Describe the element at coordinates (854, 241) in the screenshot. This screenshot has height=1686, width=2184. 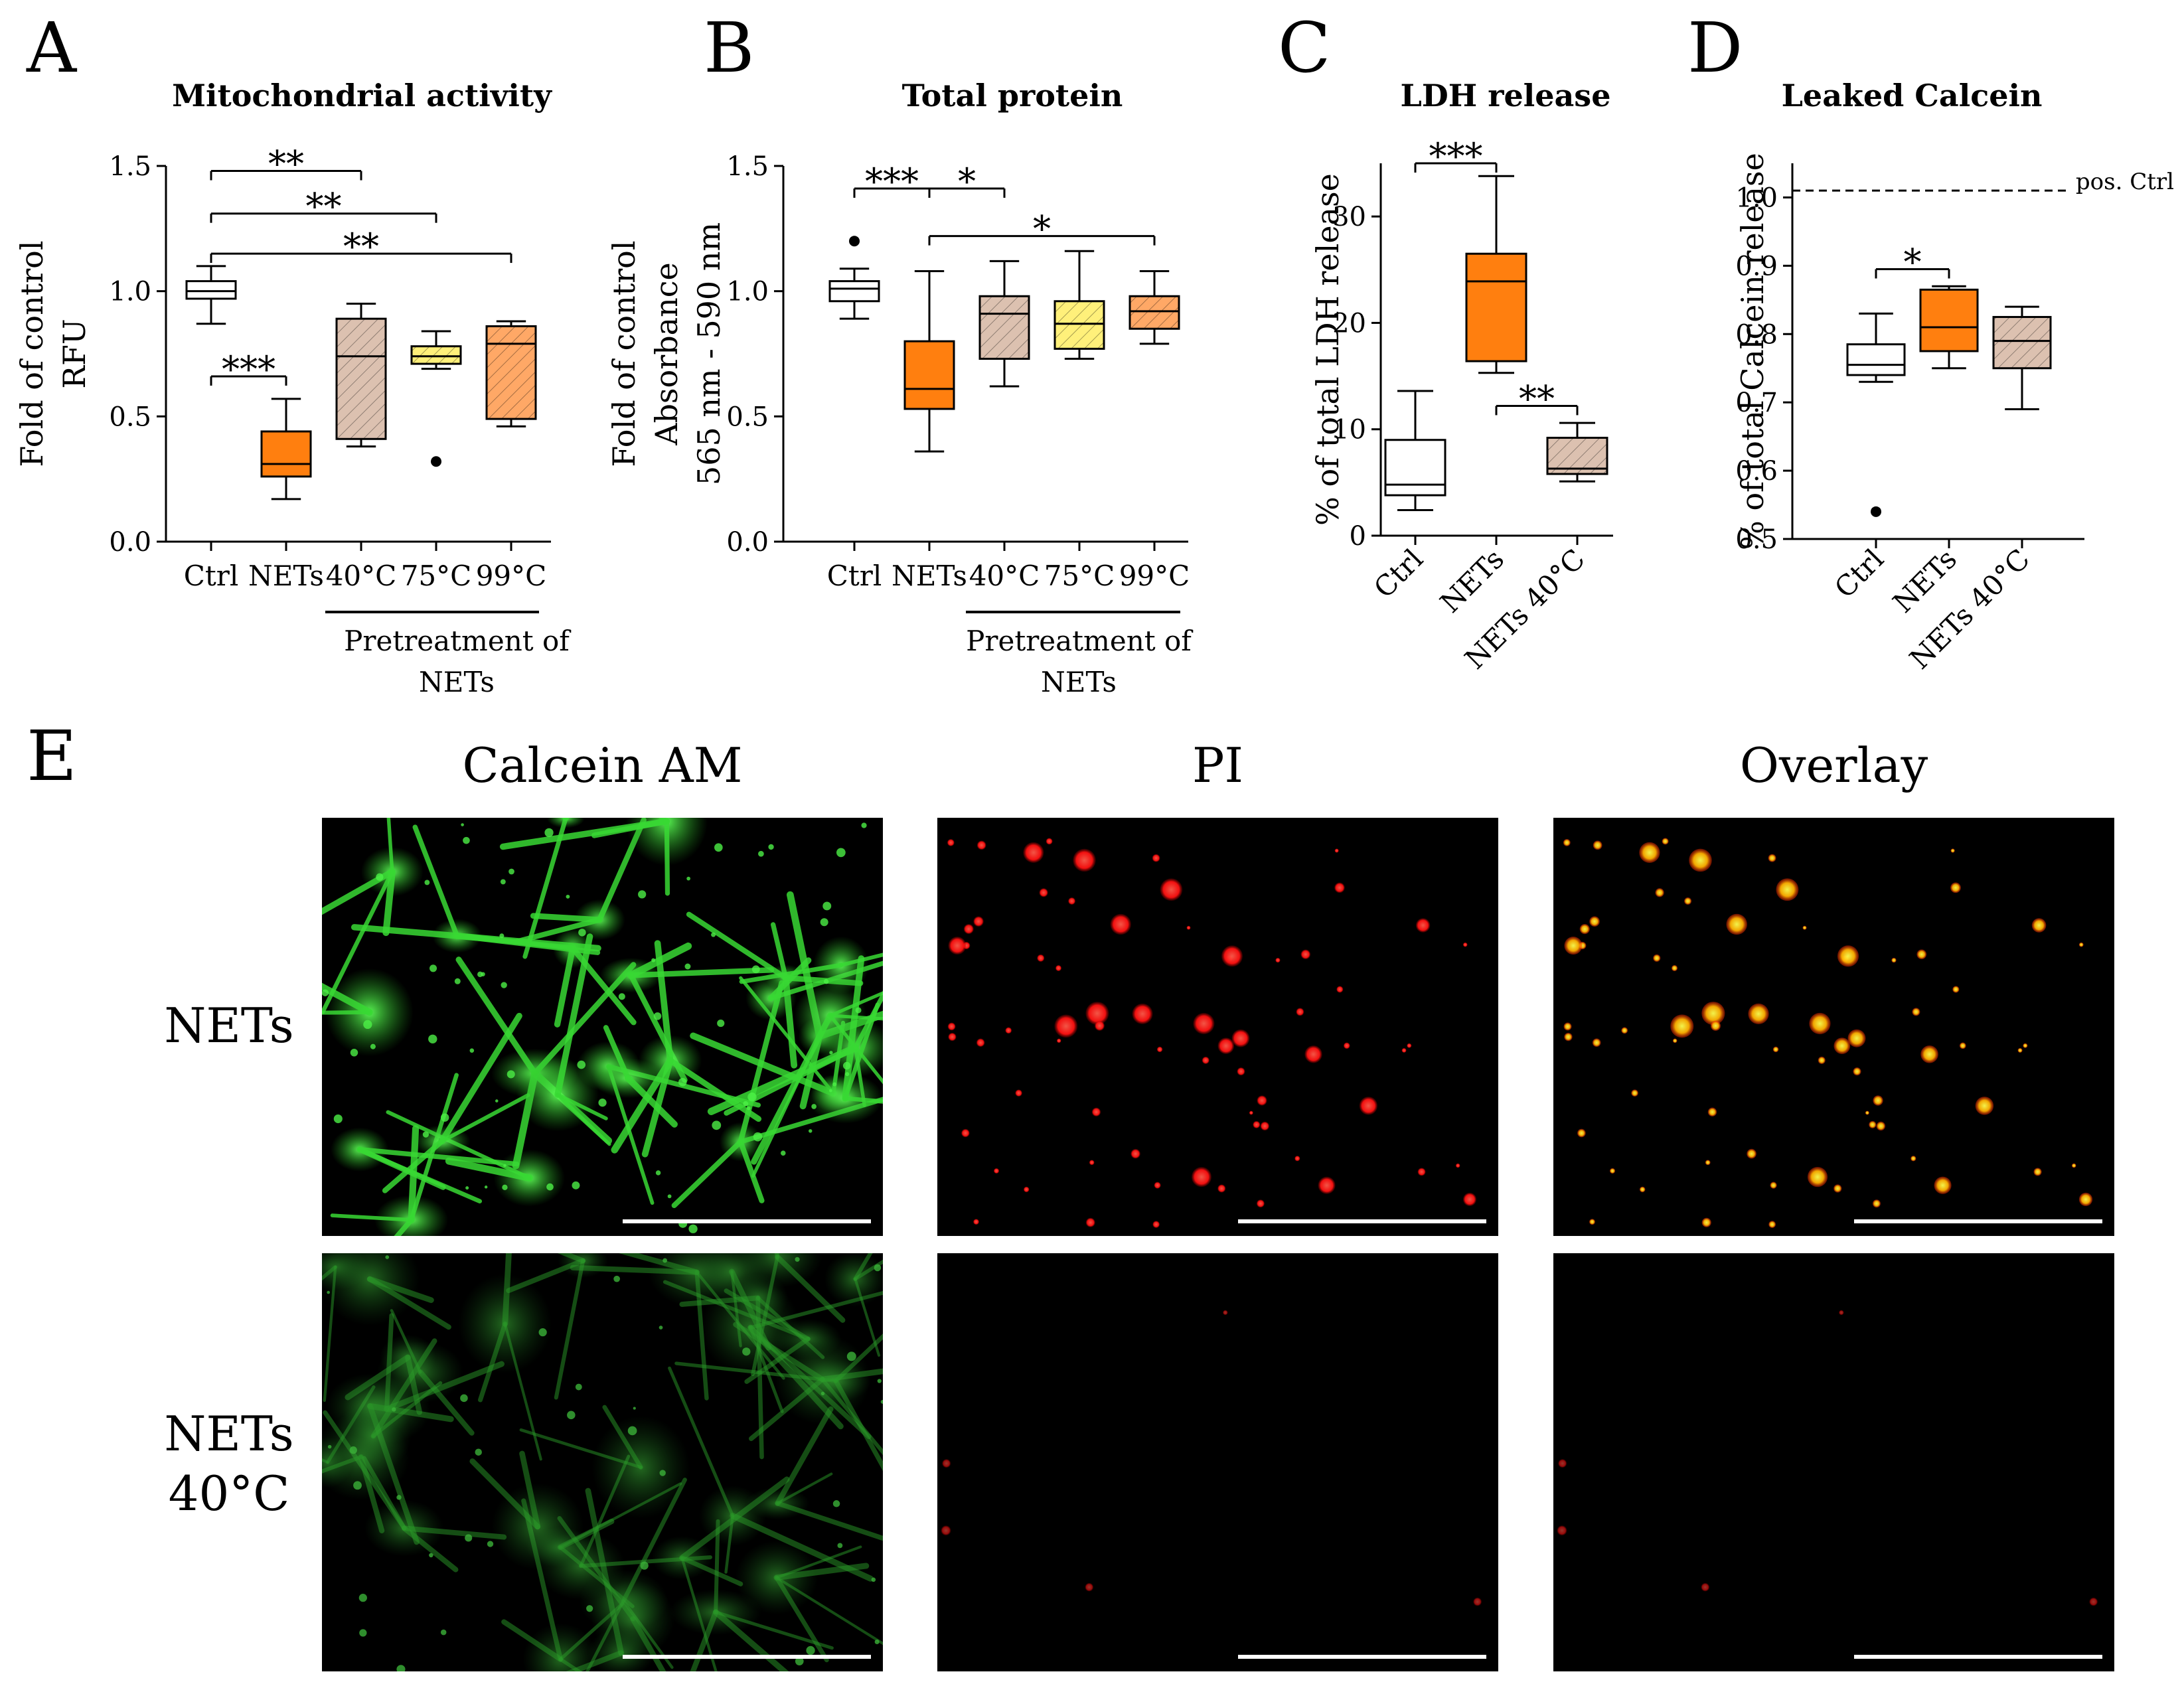
I see `outlier-point` at that location.